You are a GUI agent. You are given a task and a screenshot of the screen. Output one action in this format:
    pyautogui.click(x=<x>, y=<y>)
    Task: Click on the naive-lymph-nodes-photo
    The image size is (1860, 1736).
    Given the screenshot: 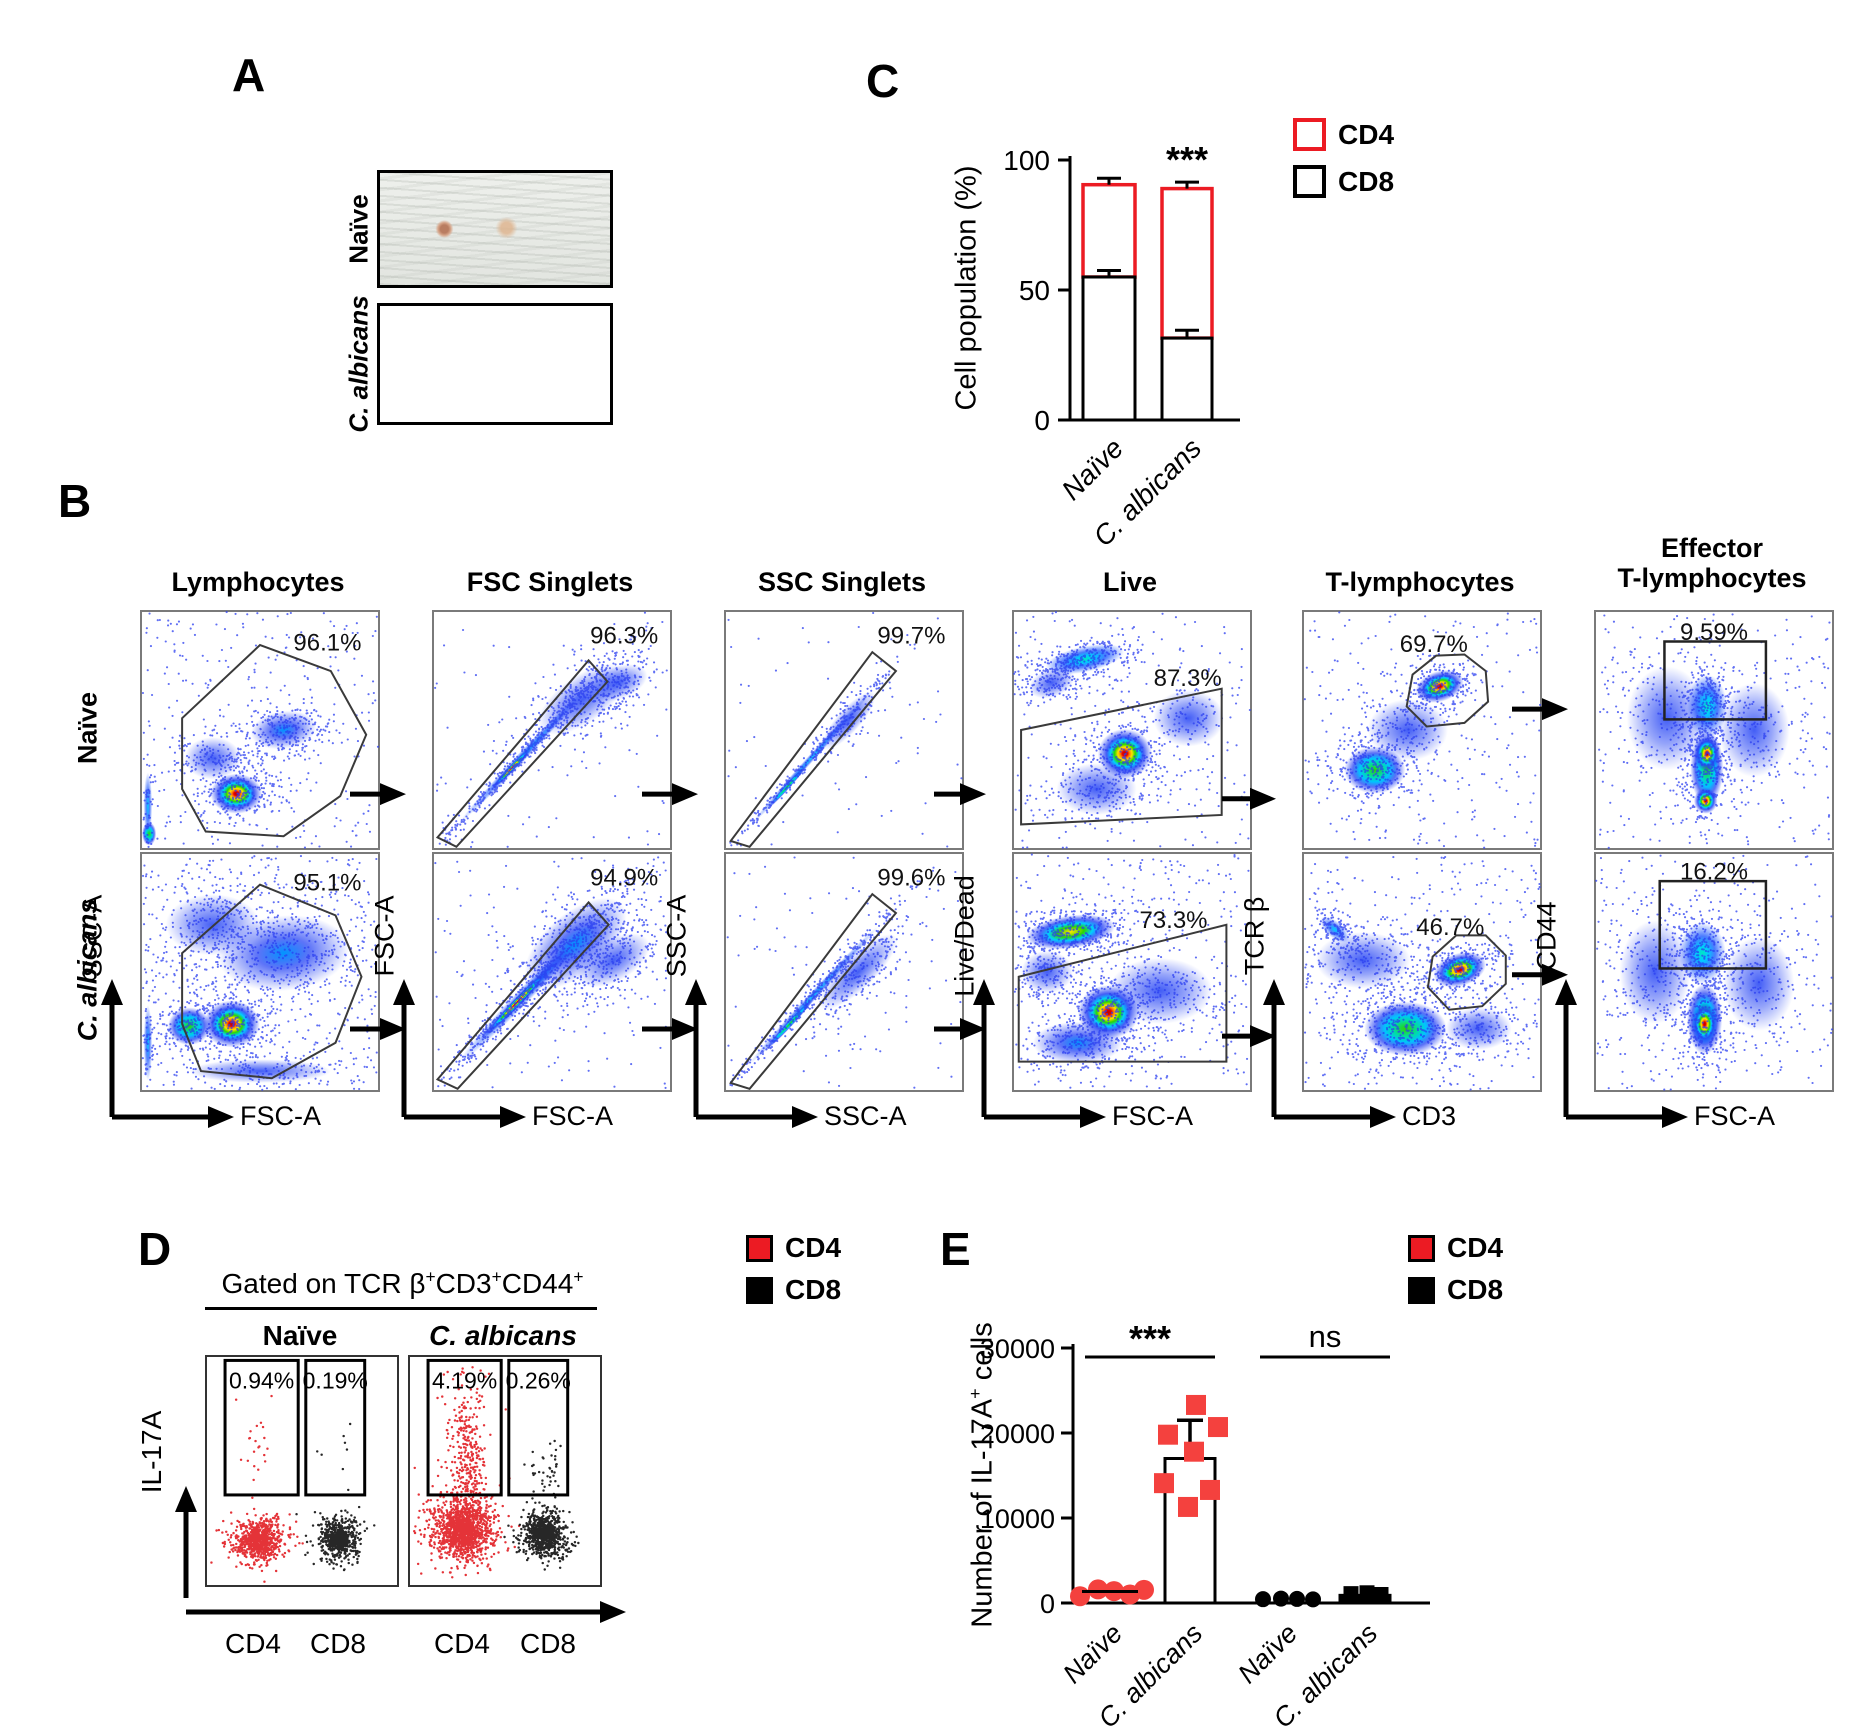 What is the action you would take?
    pyautogui.click(x=495, y=229)
    